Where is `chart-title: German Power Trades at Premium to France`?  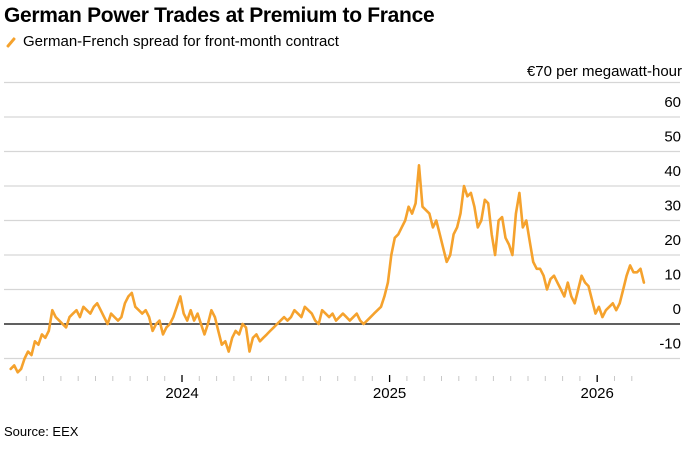
chart-title: German Power Trades at Premium to France is located at coordinates (219, 15).